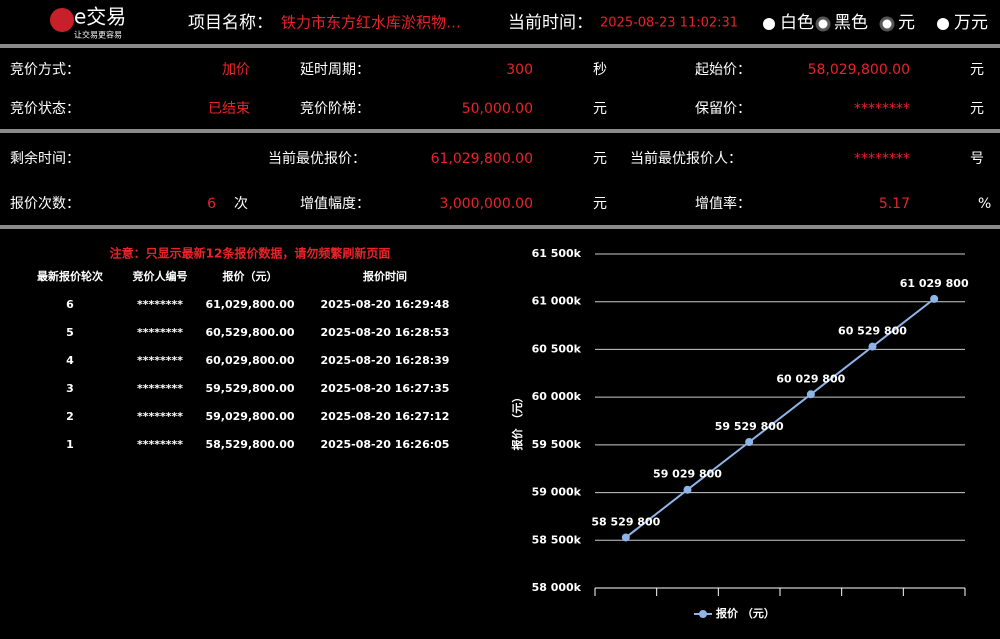 This screenshot has height=639, width=1000. Describe the element at coordinates (250, 253) in the screenshot. I see `notice: 注意：只显示最新12条报价数据，请勿频繁刷新页面` at that location.